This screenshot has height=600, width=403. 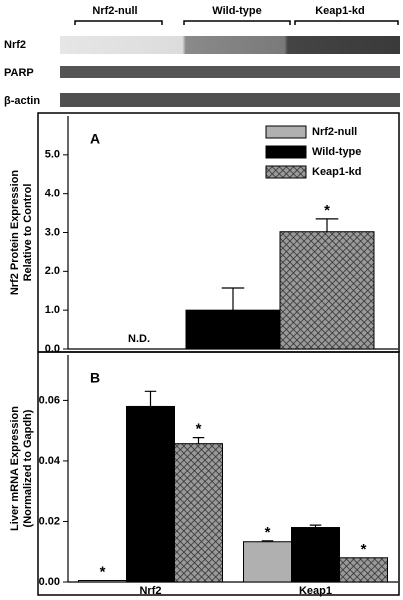 I want to click on blot-bracket, so click(x=236, y=22).